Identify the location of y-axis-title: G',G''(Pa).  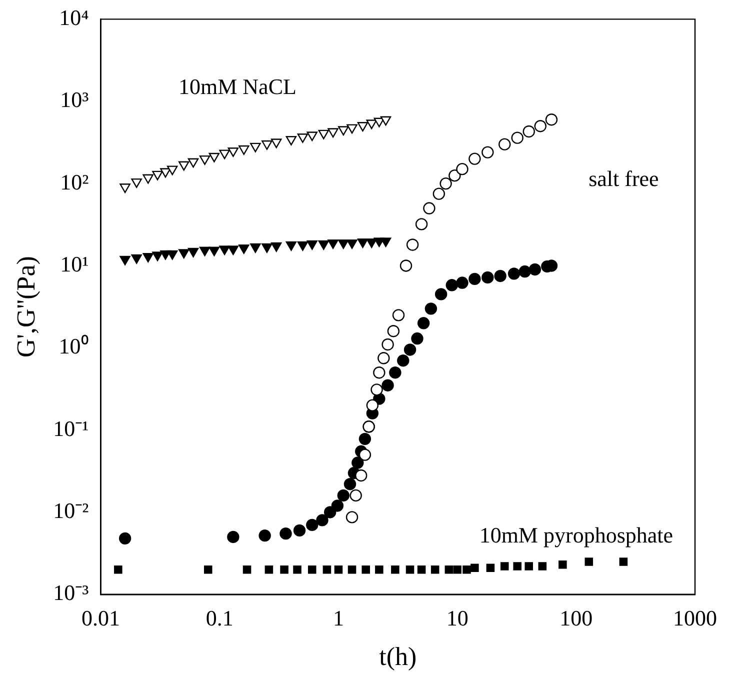
(25, 307).